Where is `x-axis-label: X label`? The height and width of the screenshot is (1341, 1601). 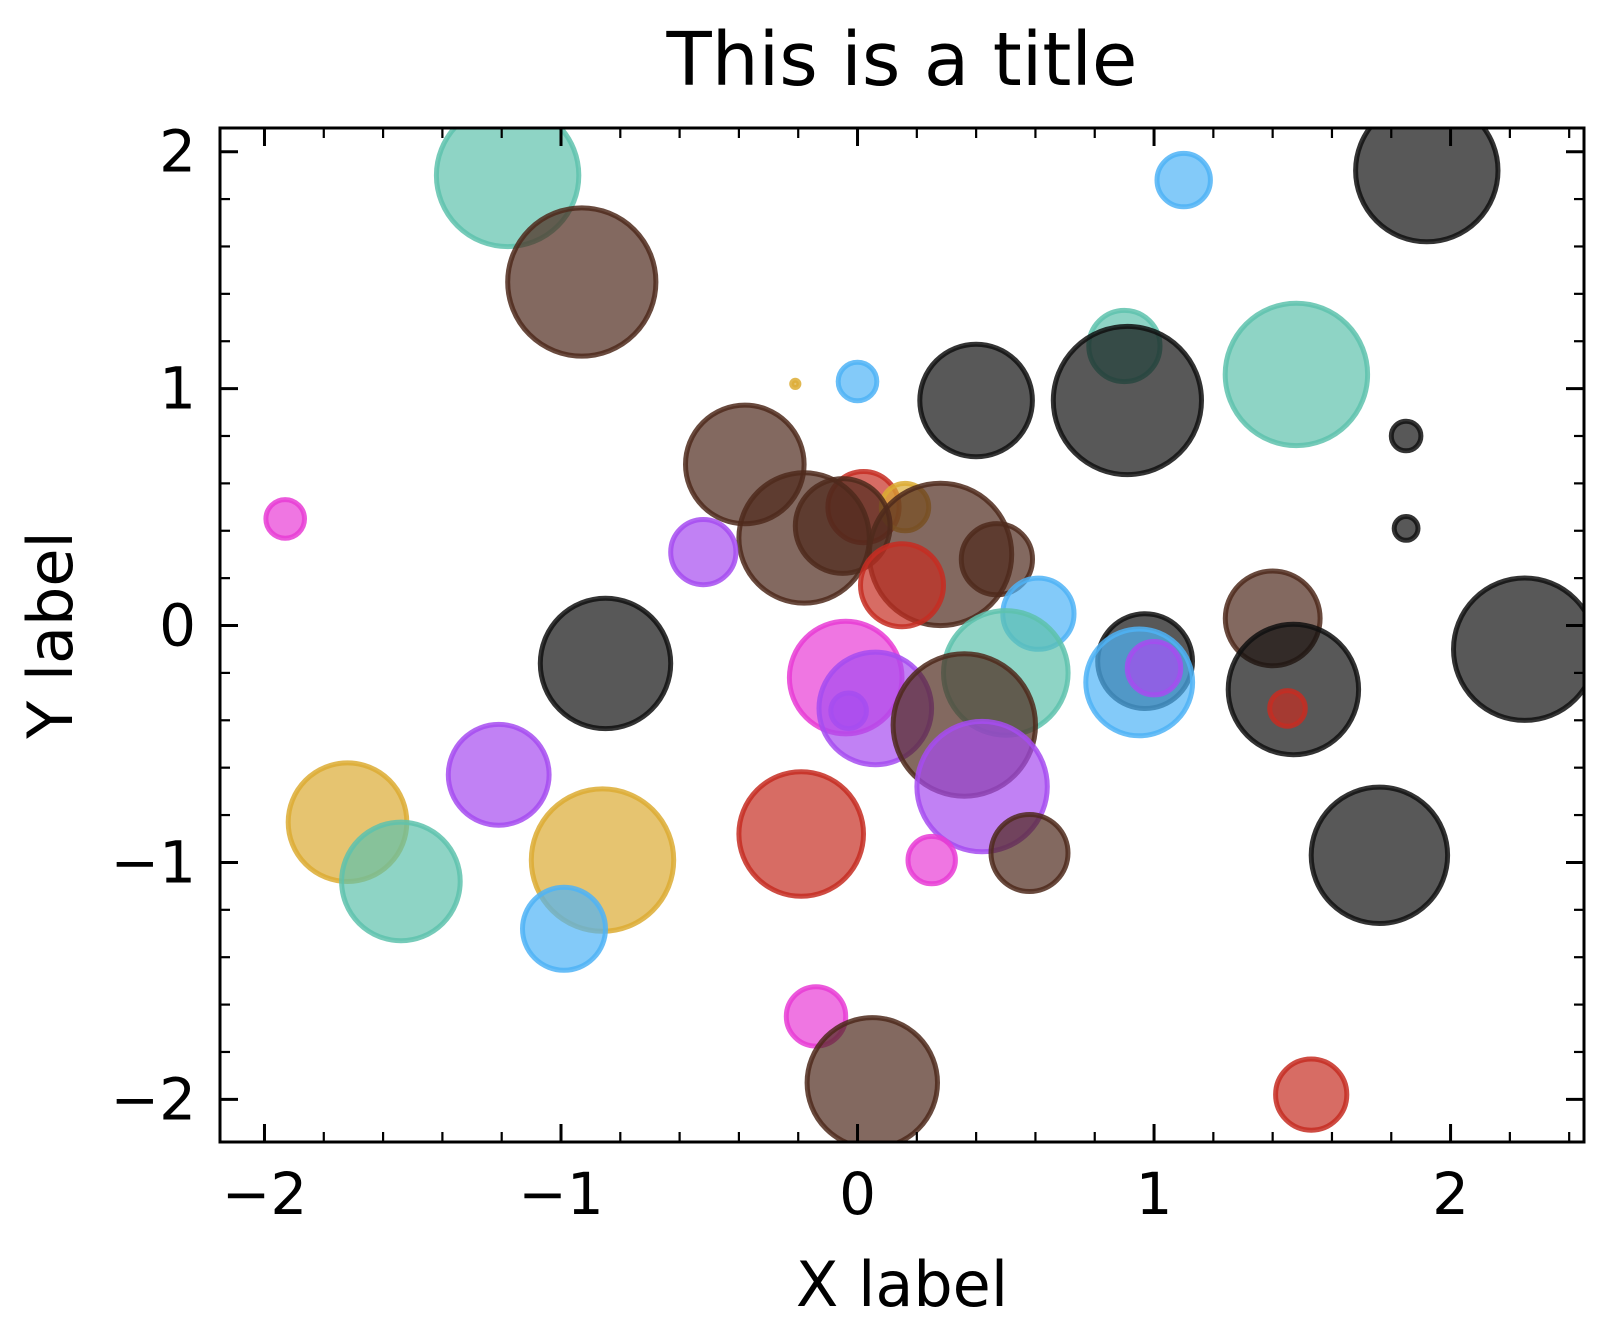
x-axis-label: X label is located at coordinates (902, 1284).